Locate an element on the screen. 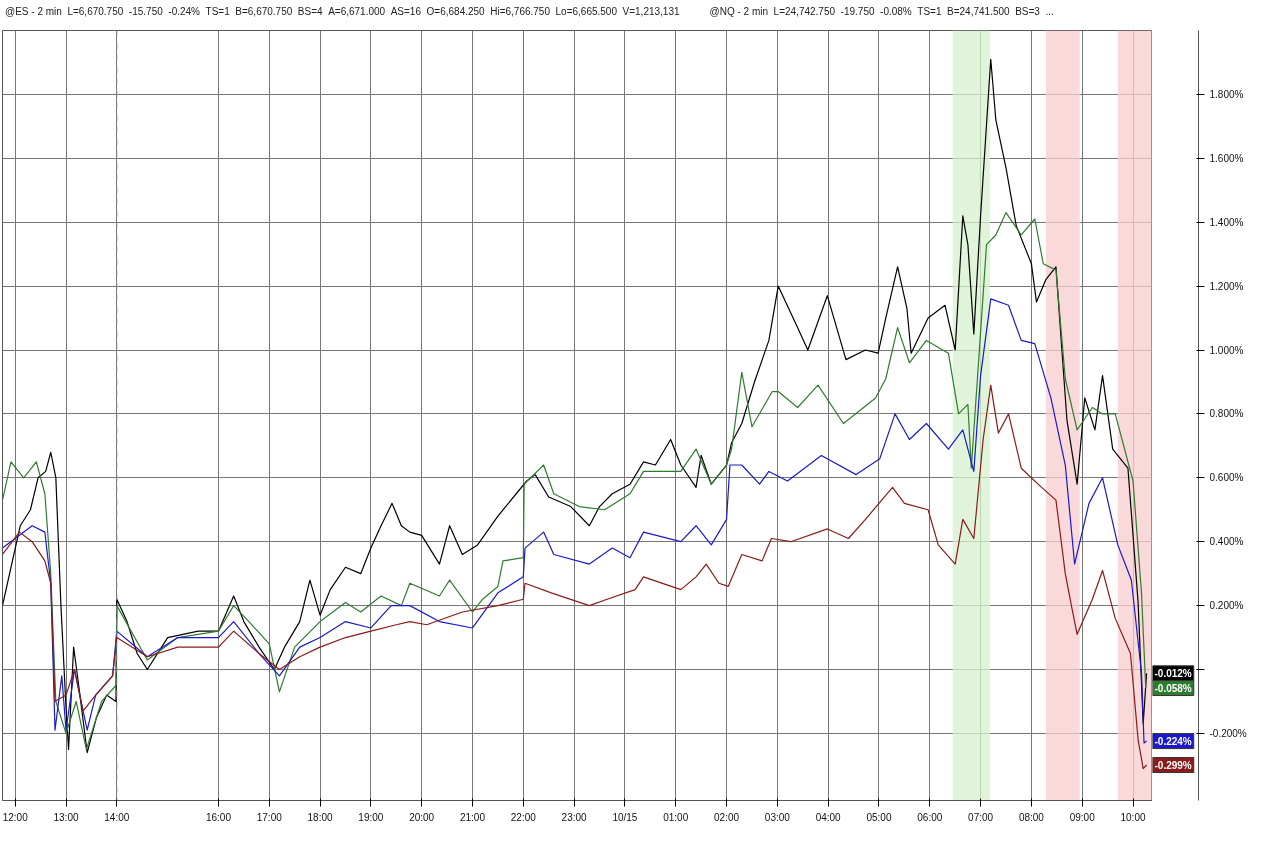  y-tick-label: 1.000% is located at coordinates (1226, 350).